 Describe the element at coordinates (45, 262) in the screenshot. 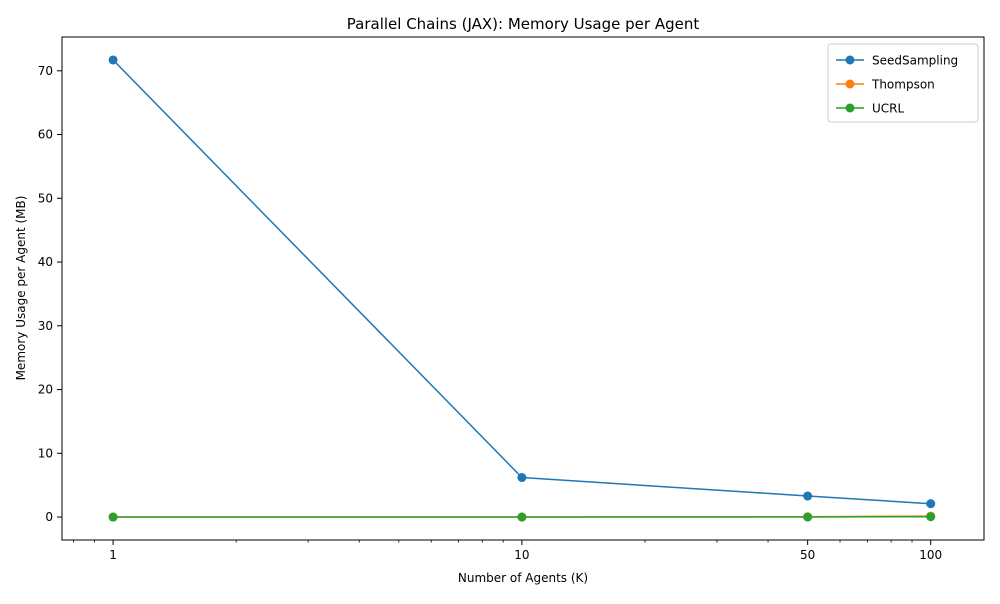

I see `y-tick-label: 40` at that location.